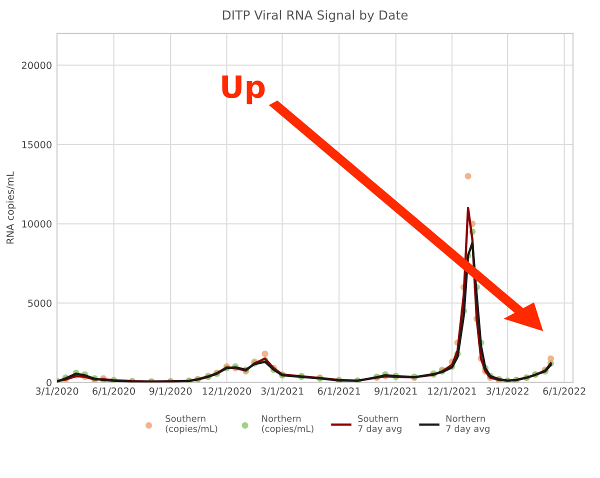 Image resolution: width=600 pixels, height=478 pixels. Describe the element at coordinates (227, 391) in the screenshot. I see `x-tick-label: 12/1/2020` at that location.